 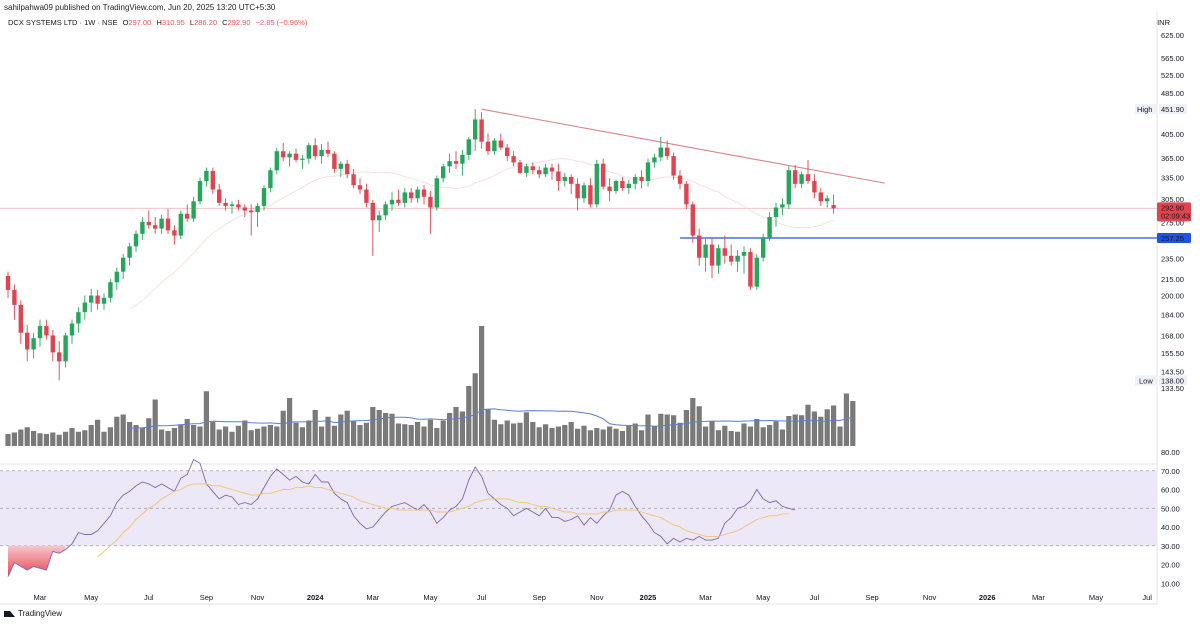 I want to click on time-tick-label: May, so click(x=430, y=597).